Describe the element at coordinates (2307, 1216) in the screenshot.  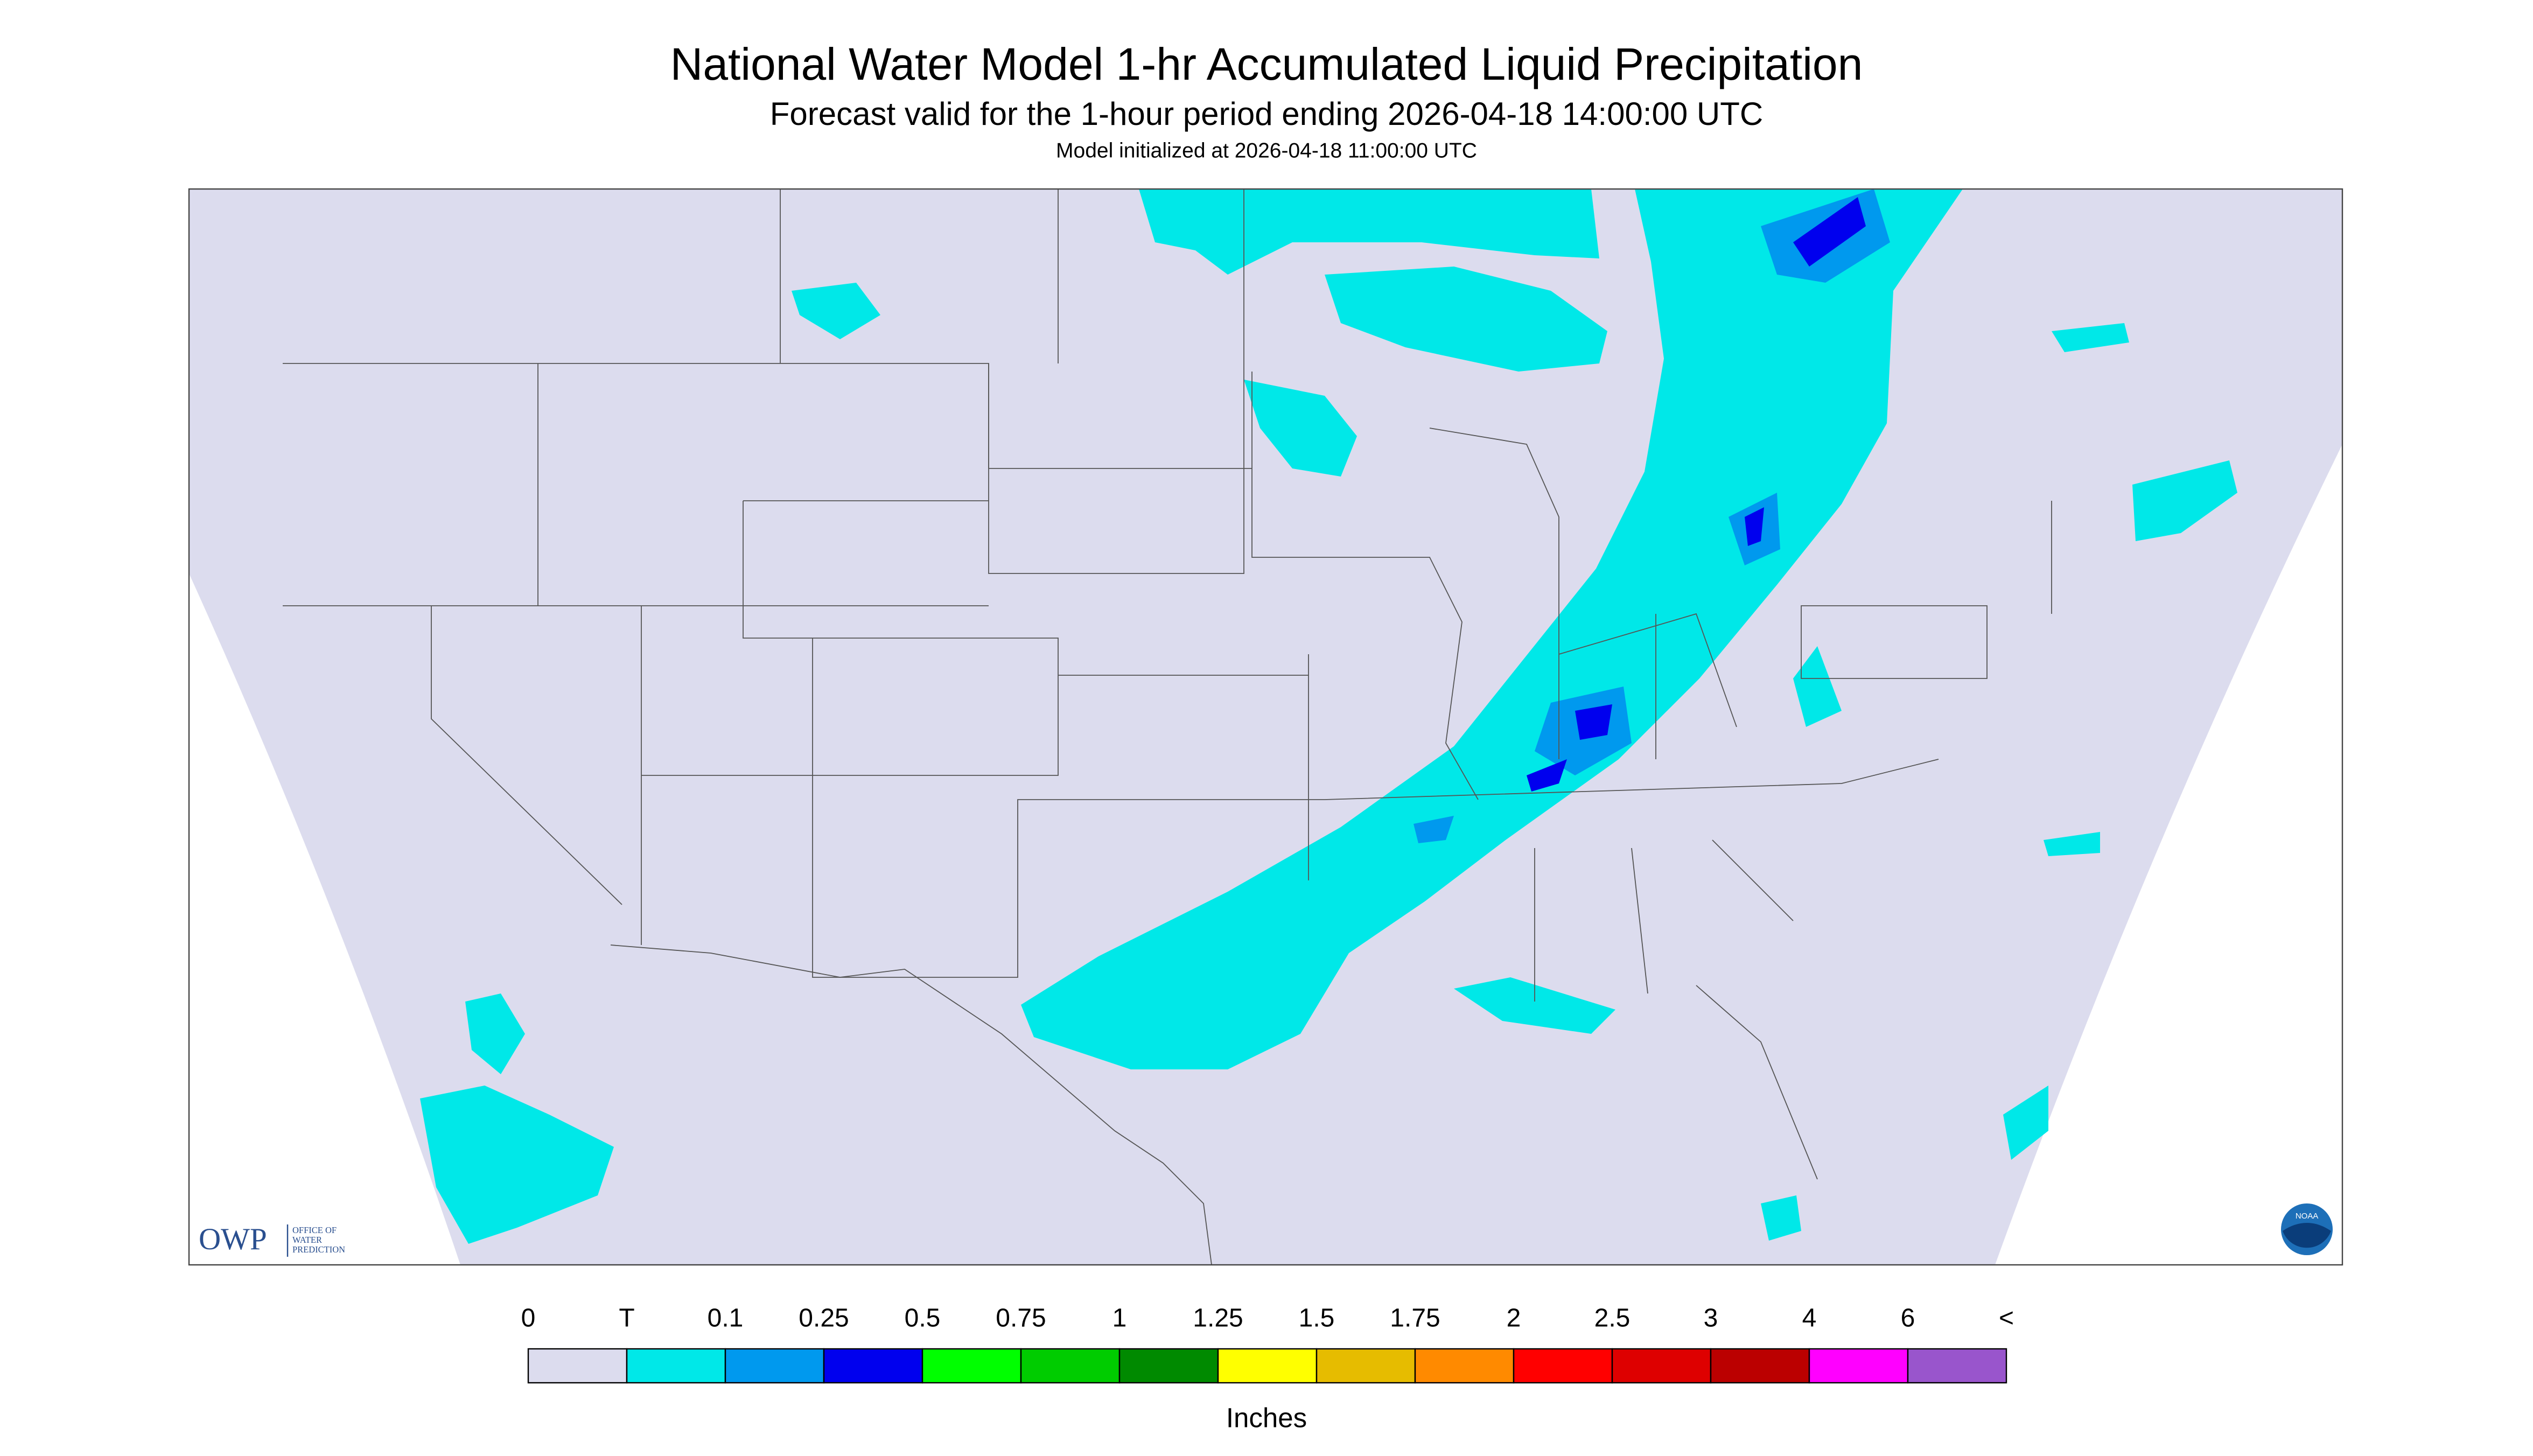
I see `noaa-text: NOAA` at that location.